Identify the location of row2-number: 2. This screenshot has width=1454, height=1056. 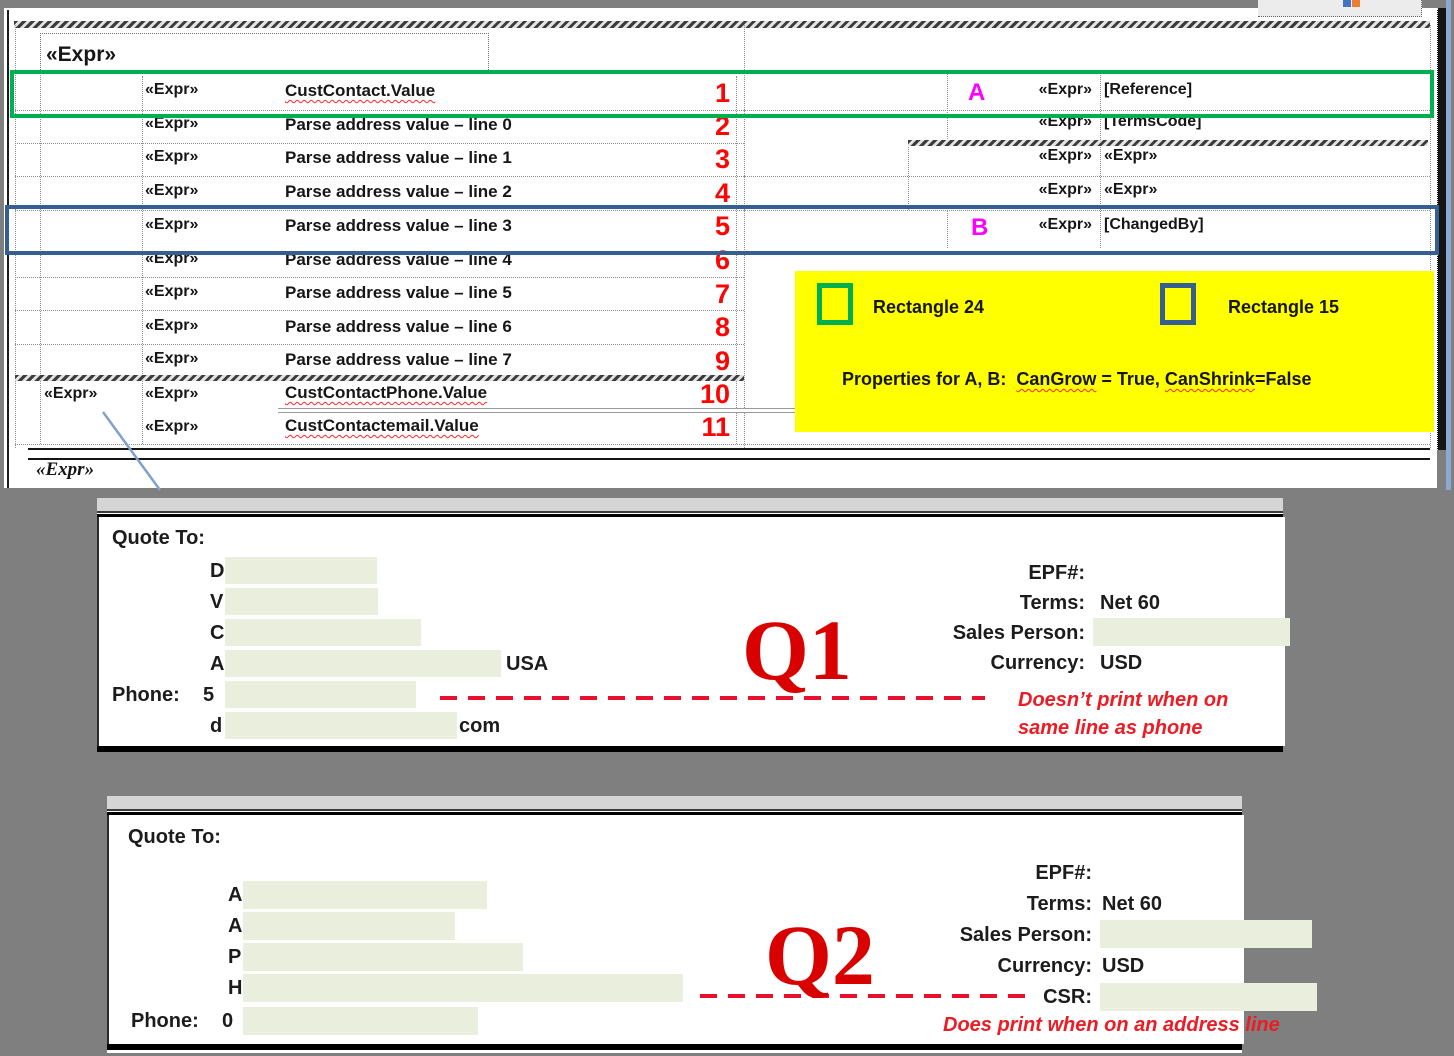
(722, 126).